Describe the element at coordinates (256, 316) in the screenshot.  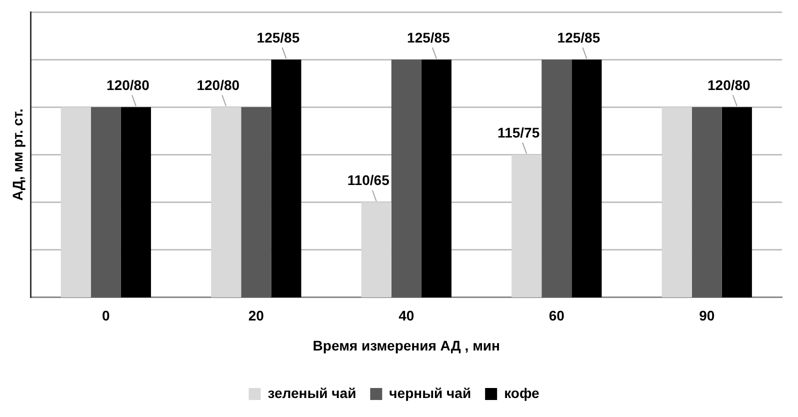
I see `x-tick-label: 20` at that location.